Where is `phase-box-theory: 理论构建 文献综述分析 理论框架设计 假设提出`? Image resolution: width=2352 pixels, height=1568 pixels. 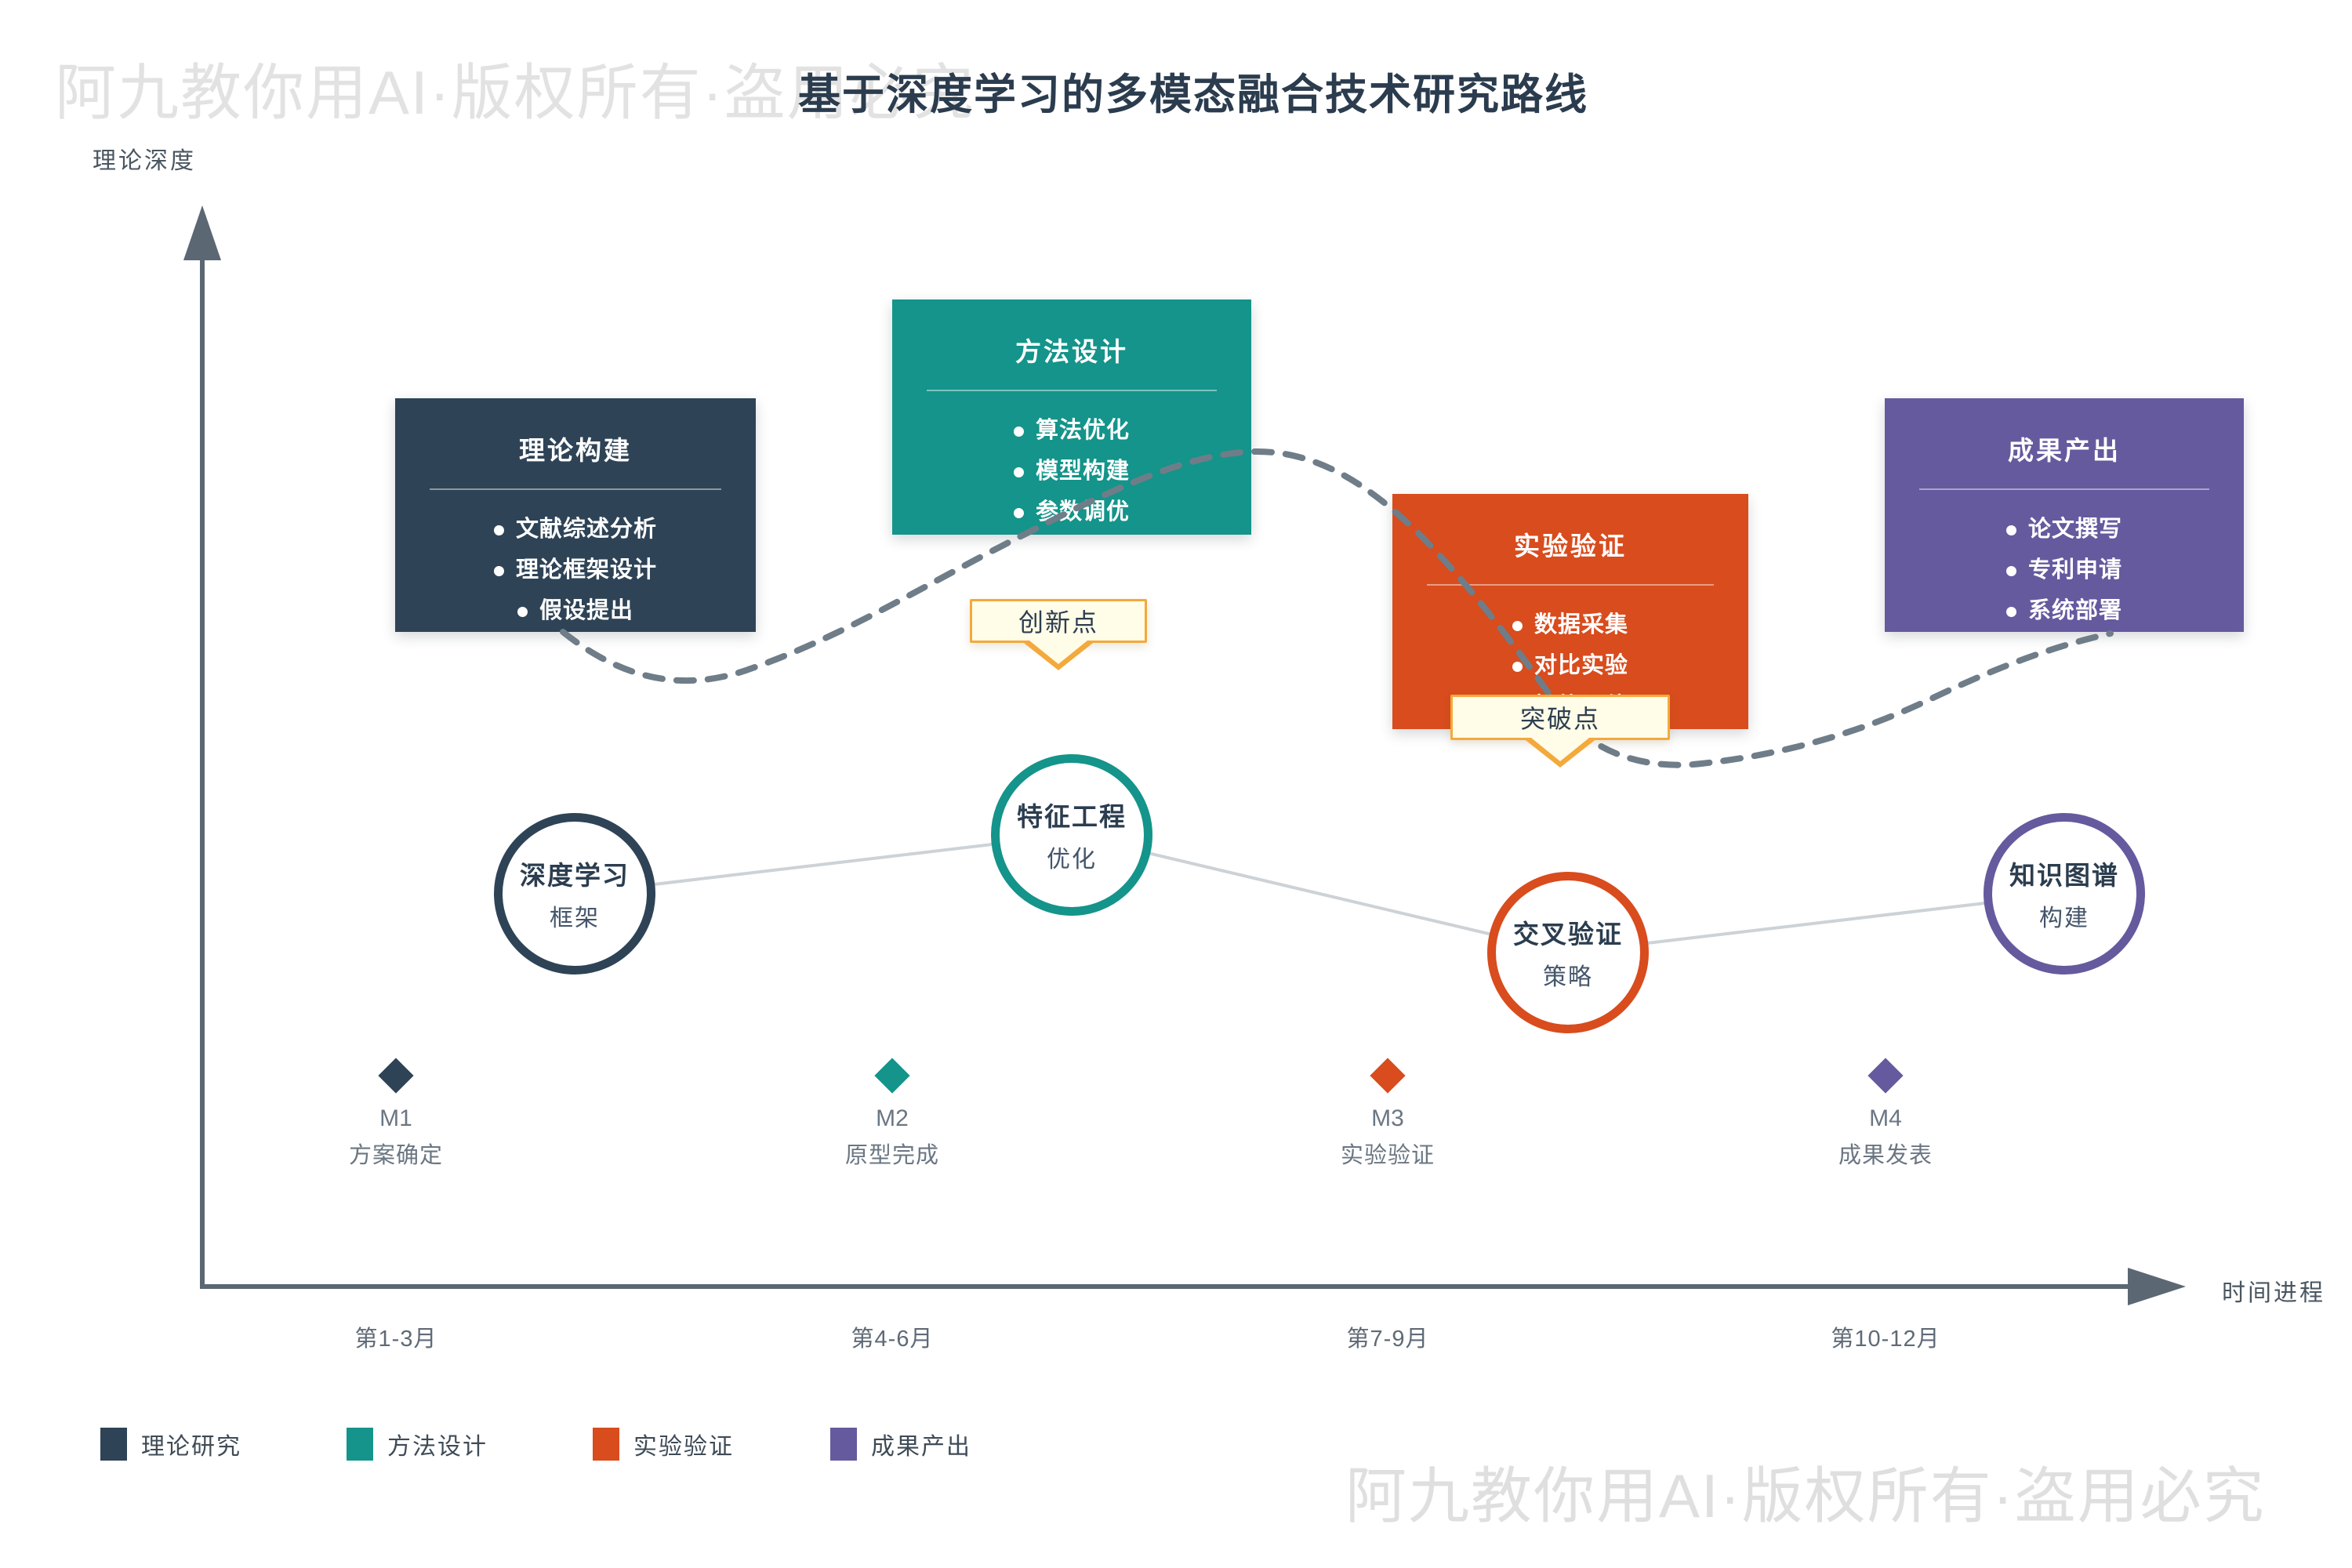 phase-box-theory: 理论构建 文献综述分析 理论框架设计 假设提出 is located at coordinates (575, 515).